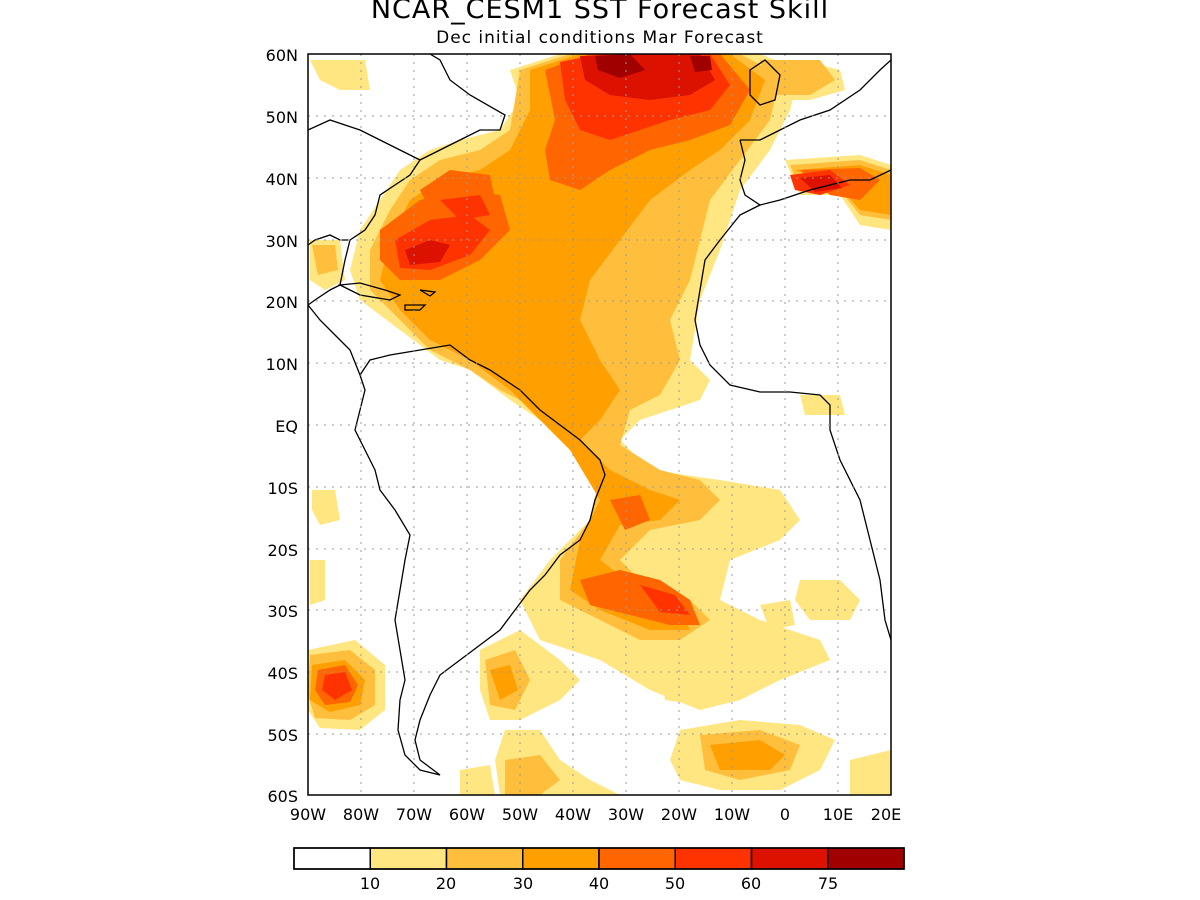 This screenshot has width=1200, height=900. Describe the element at coordinates (282, 735) in the screenshot. I see `lat-label: 50S` at that location.